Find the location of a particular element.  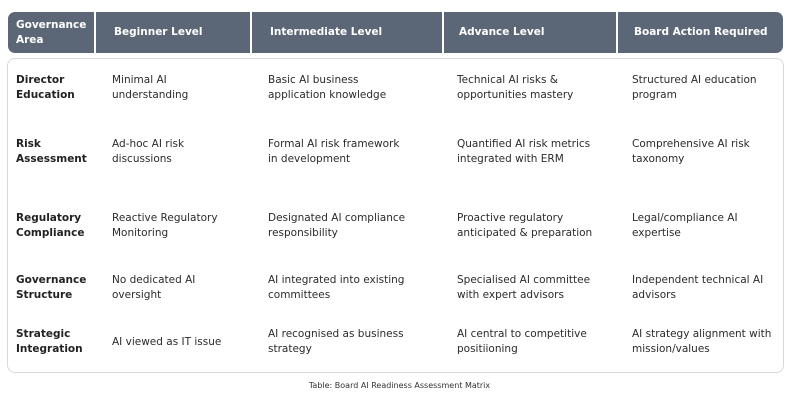

table-cell: Formal AI risk framework in development is located at coordinates (334, 151).